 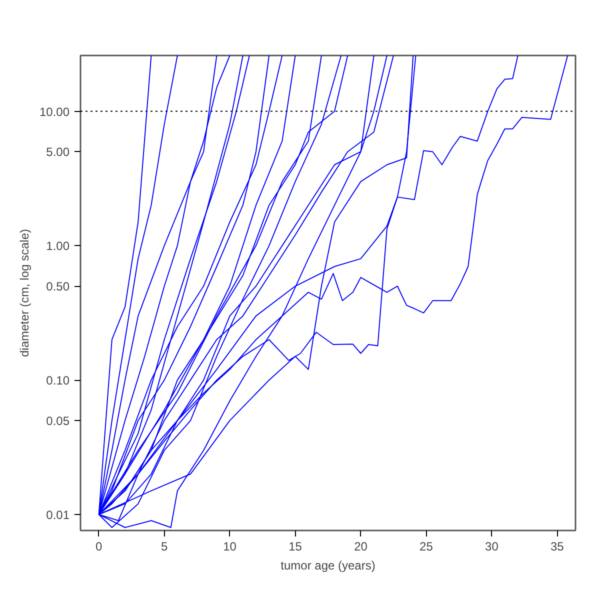 I want to click on y-tick-label: 0.50, so click(x=58, y=287).